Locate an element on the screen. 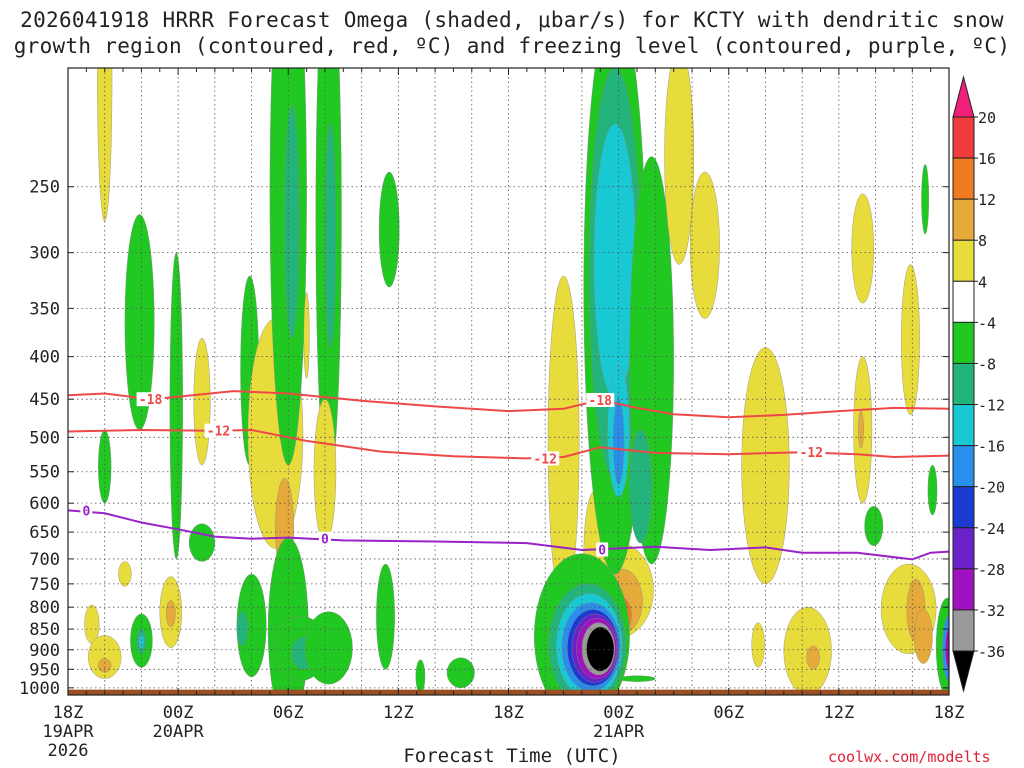  colorbar-cap-bottom is located at coordinates (963, 671).